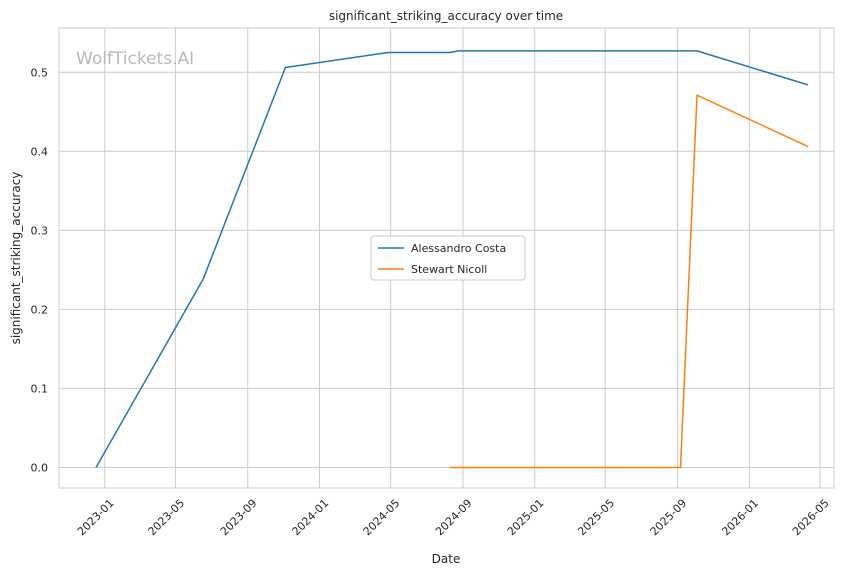 The height and width of the screenshot is (575, 848). I want to click on x-tick-label: 2026-01, so click(740, 518).